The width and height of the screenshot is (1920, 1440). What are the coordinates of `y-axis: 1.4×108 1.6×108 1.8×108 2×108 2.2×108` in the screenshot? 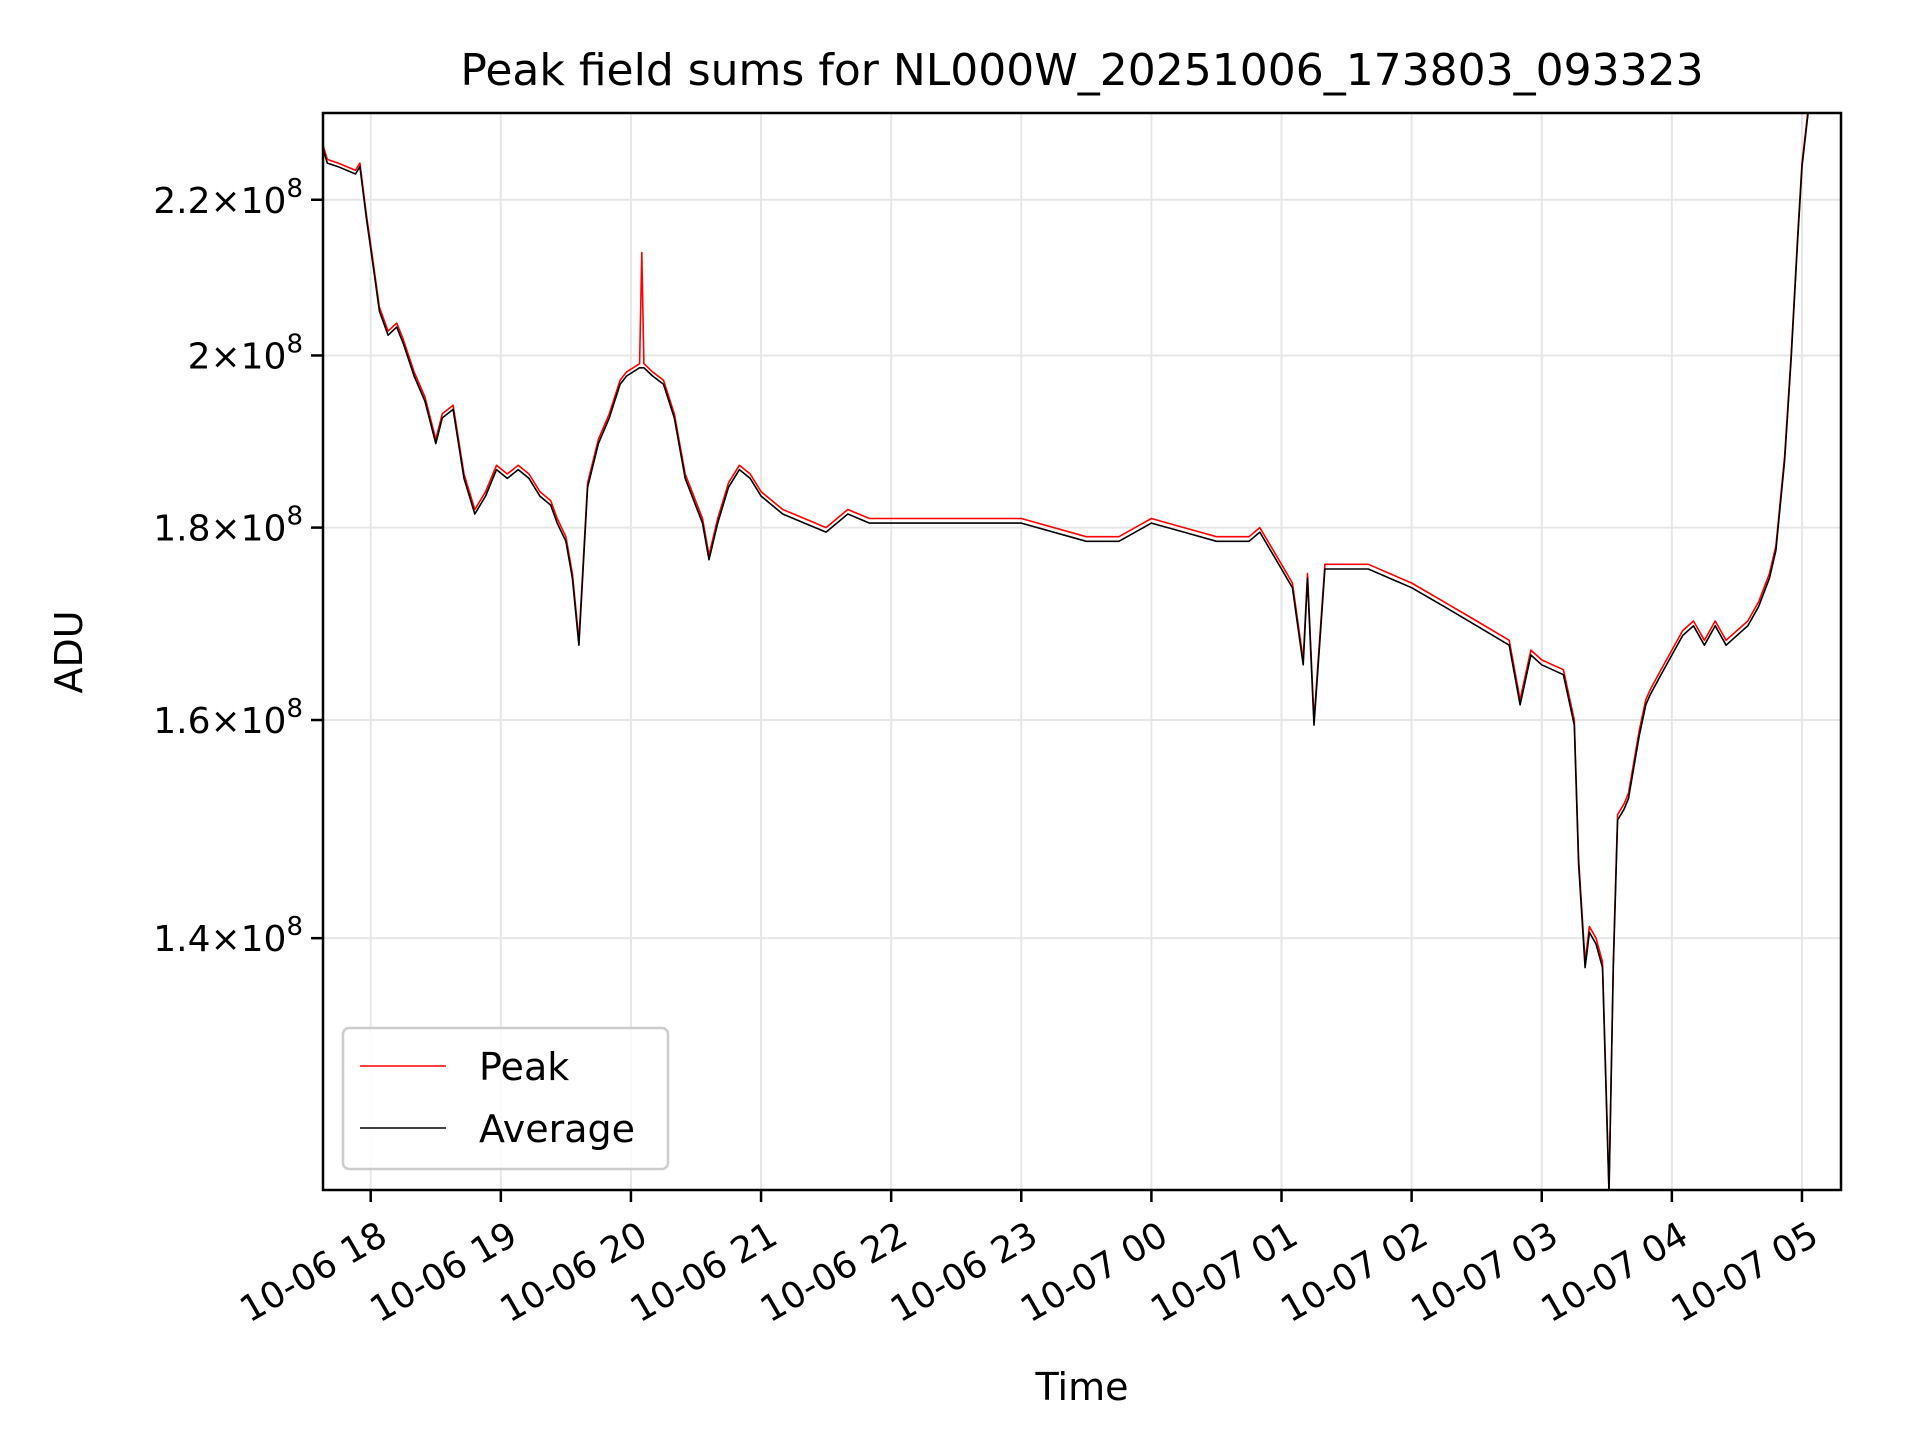 It's located at (238, 567).